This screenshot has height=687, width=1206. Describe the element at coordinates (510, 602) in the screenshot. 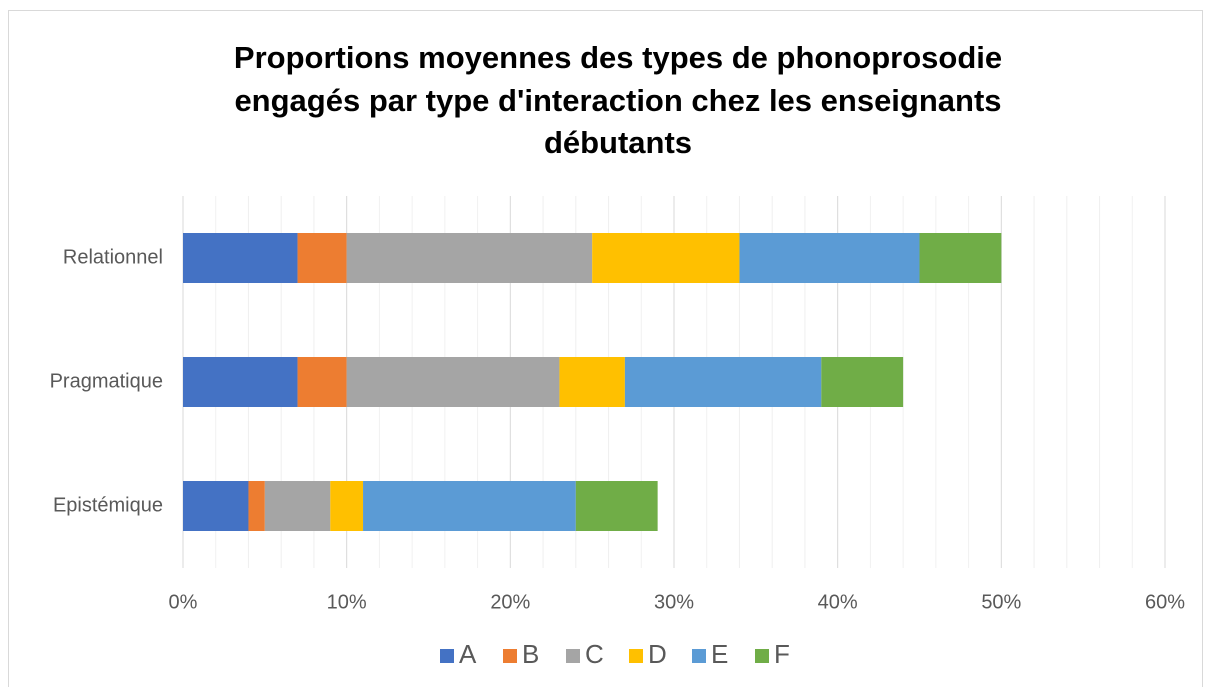

I see `x-tick-label: 20%` at that location.